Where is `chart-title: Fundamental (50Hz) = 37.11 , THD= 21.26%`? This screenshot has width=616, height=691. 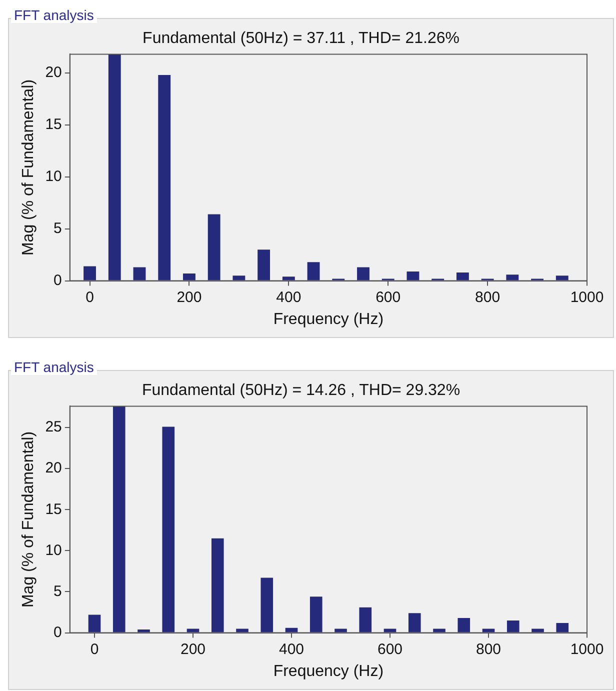 chart-title: Fundamental (50Hz) = 37.11 , THD= 21.26% is located at coordinates (301, 39).